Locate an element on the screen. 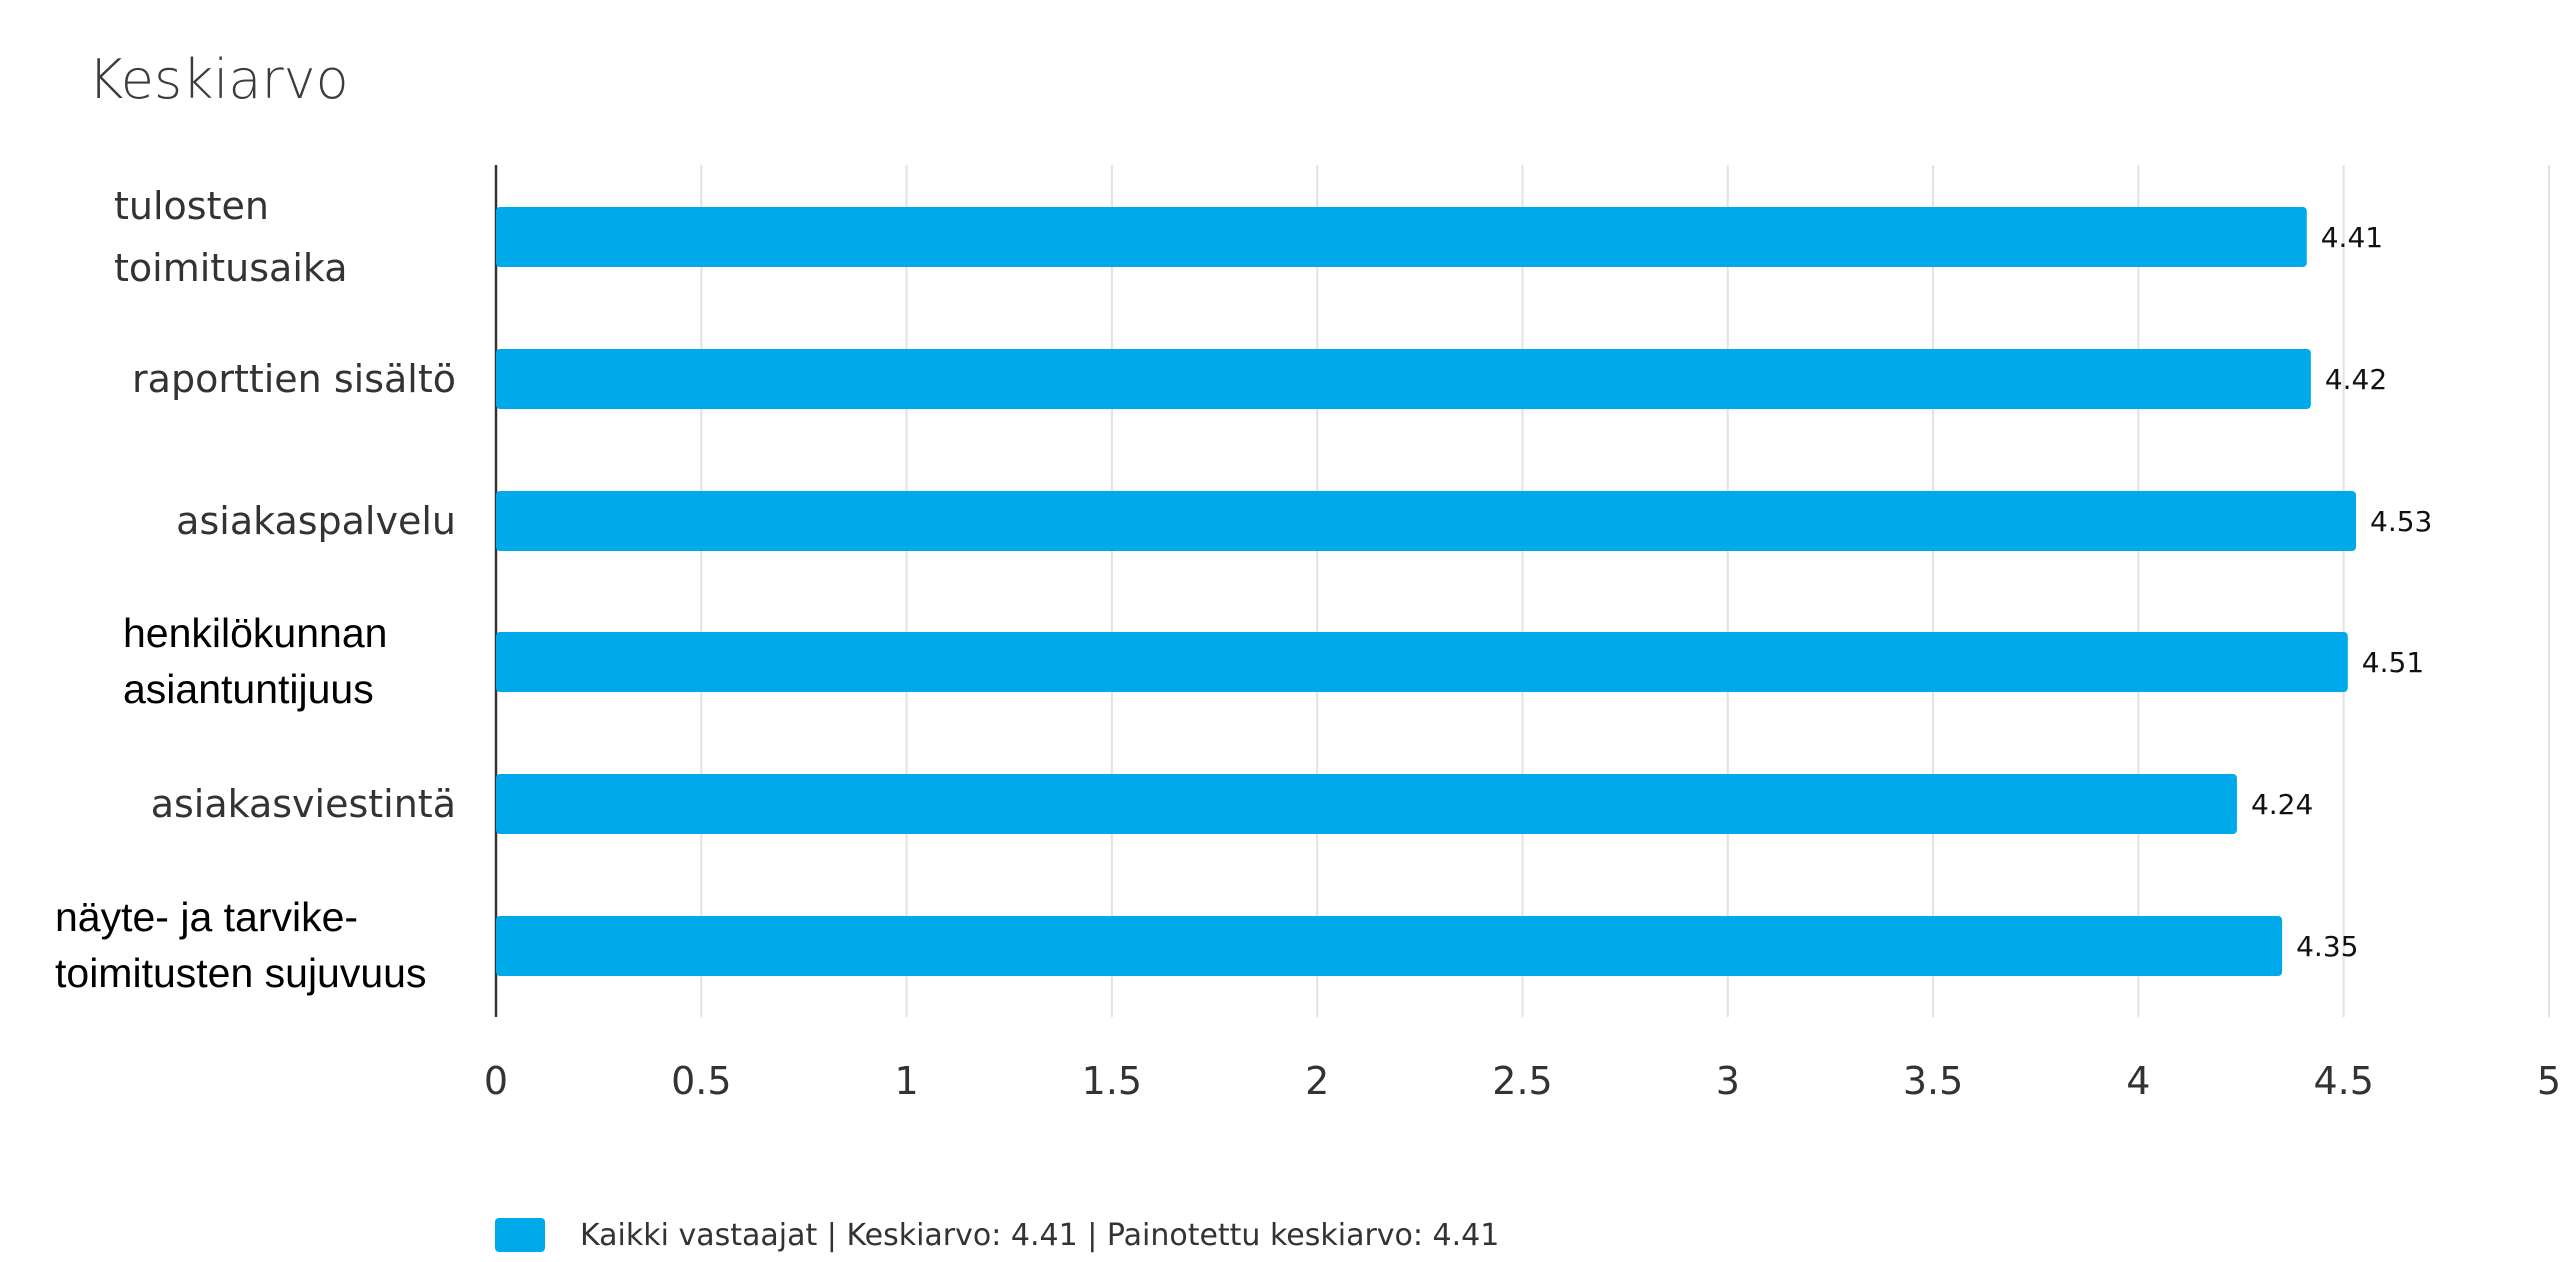  x-tick-label: 0.5 is located at coordinates (701, 1081).